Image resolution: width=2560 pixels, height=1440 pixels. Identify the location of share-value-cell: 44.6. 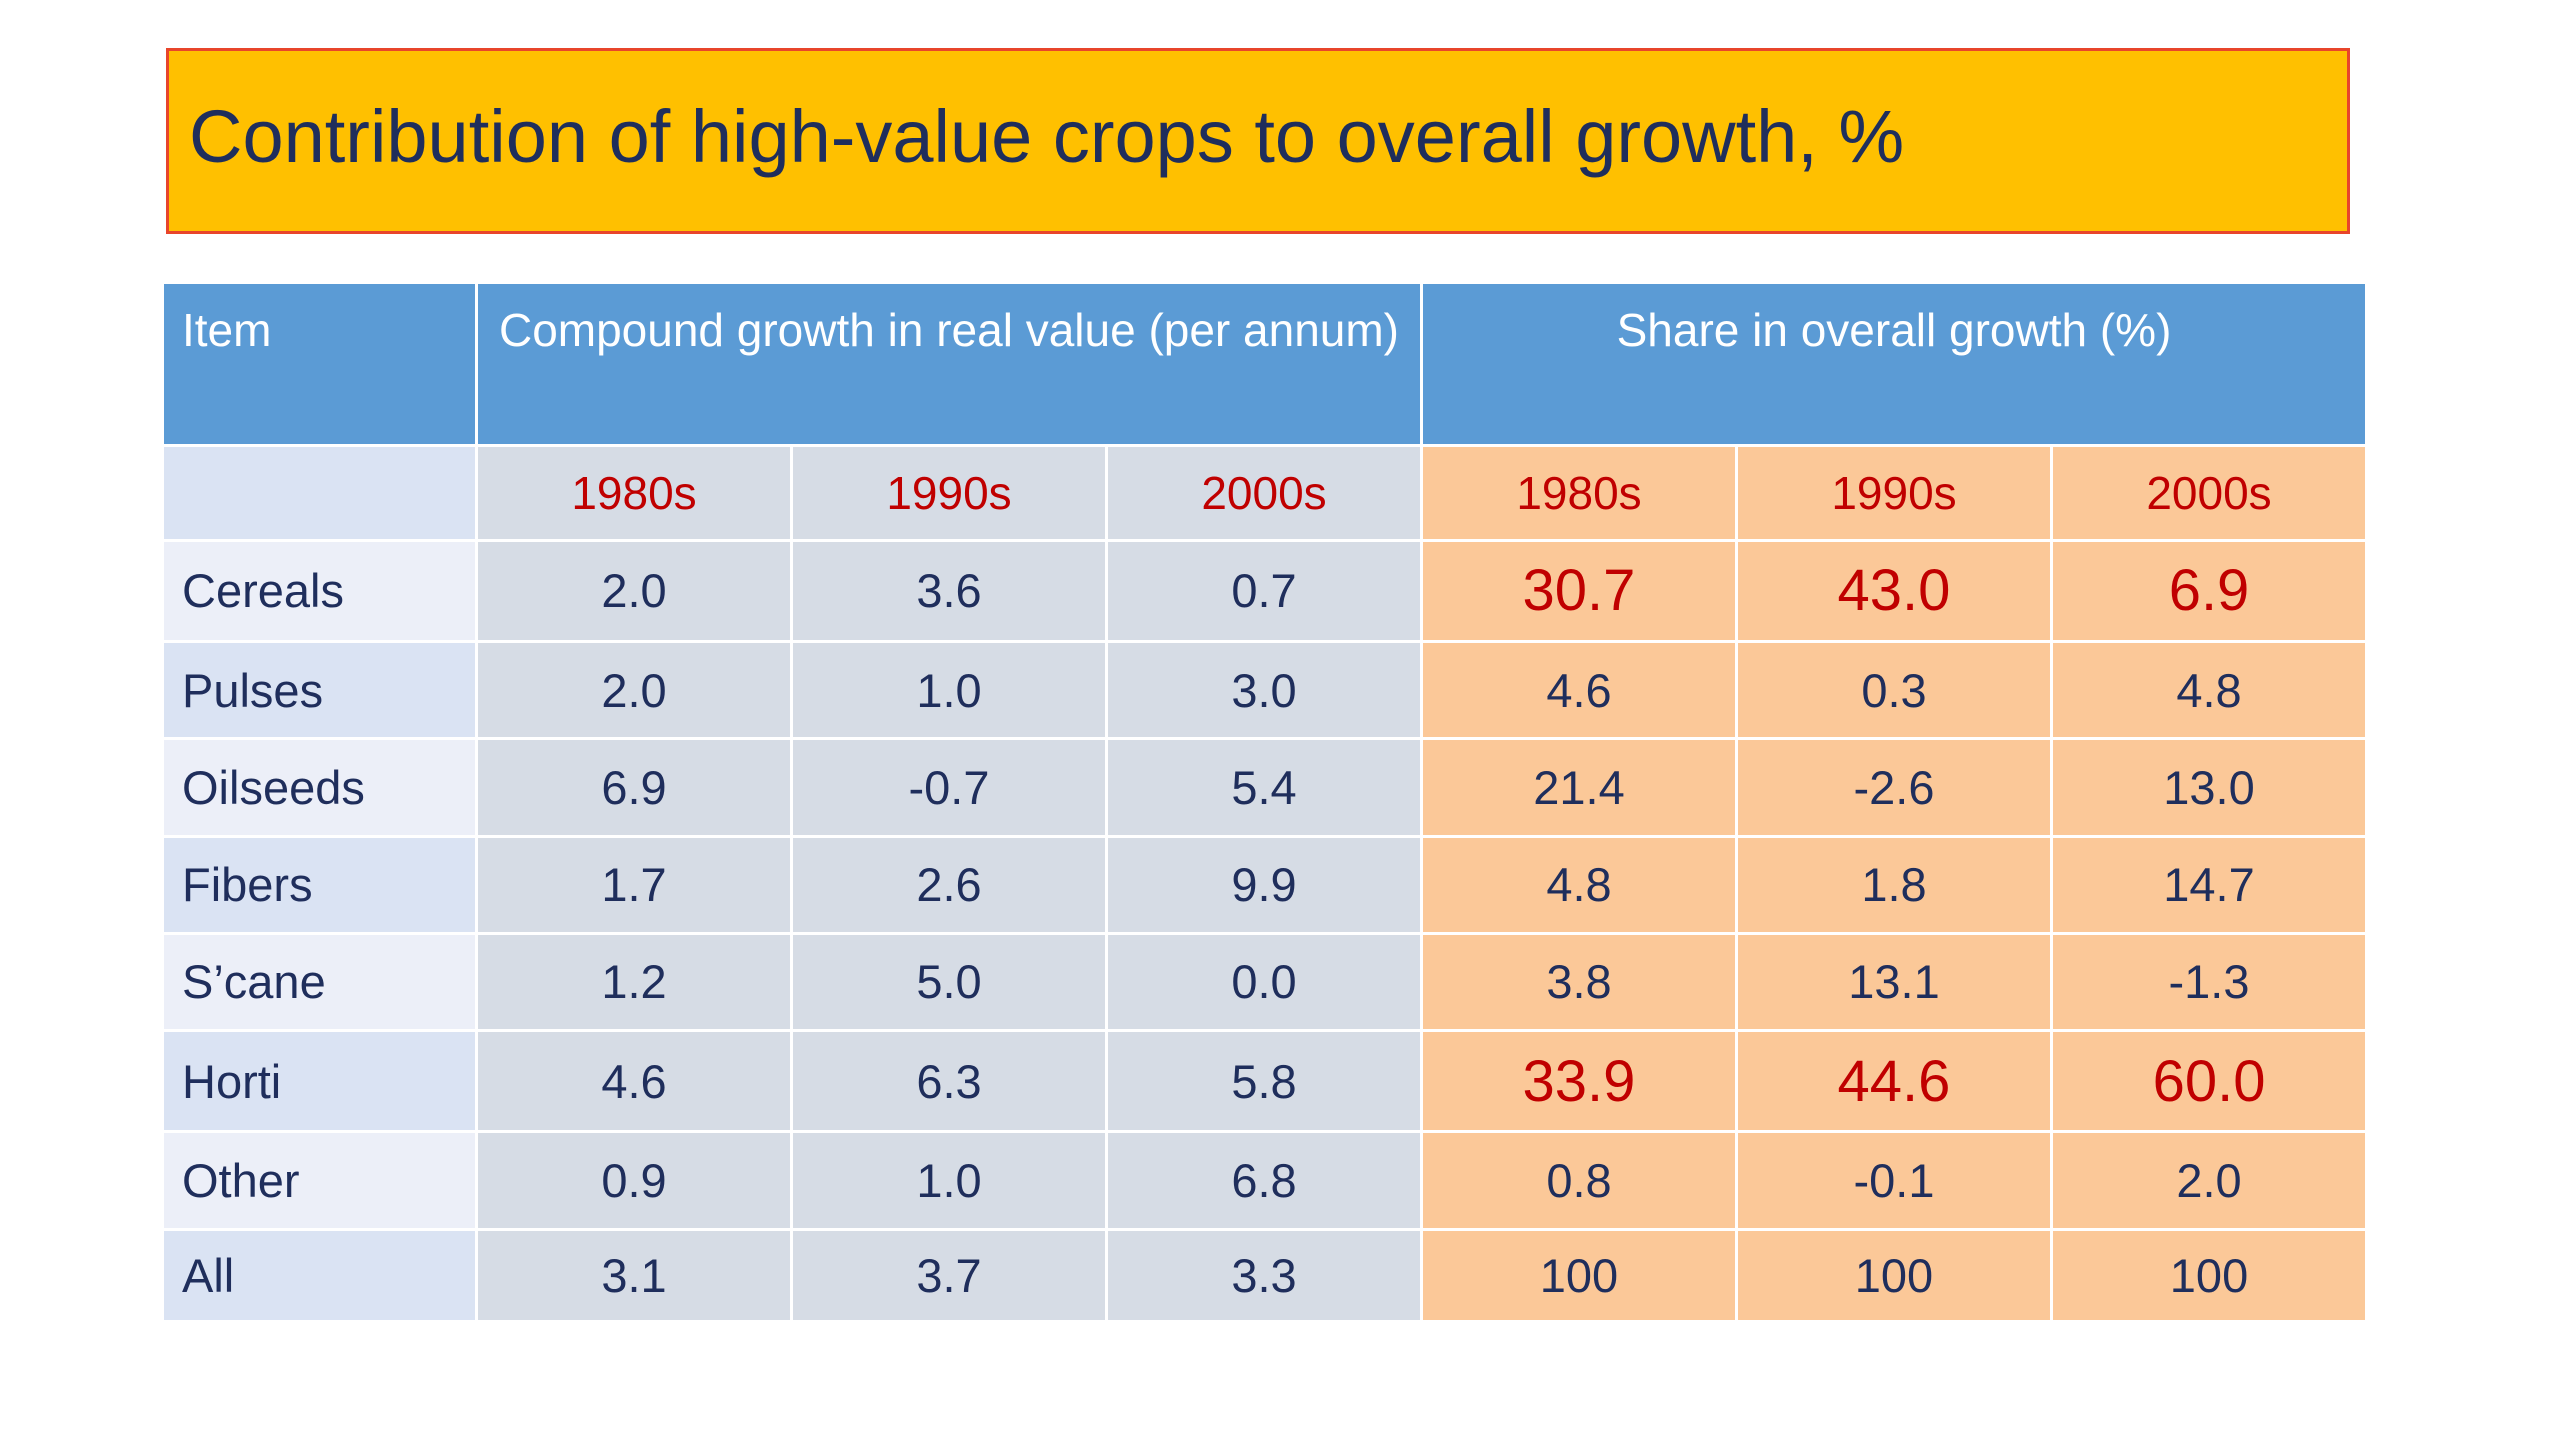
(1894, 1081).